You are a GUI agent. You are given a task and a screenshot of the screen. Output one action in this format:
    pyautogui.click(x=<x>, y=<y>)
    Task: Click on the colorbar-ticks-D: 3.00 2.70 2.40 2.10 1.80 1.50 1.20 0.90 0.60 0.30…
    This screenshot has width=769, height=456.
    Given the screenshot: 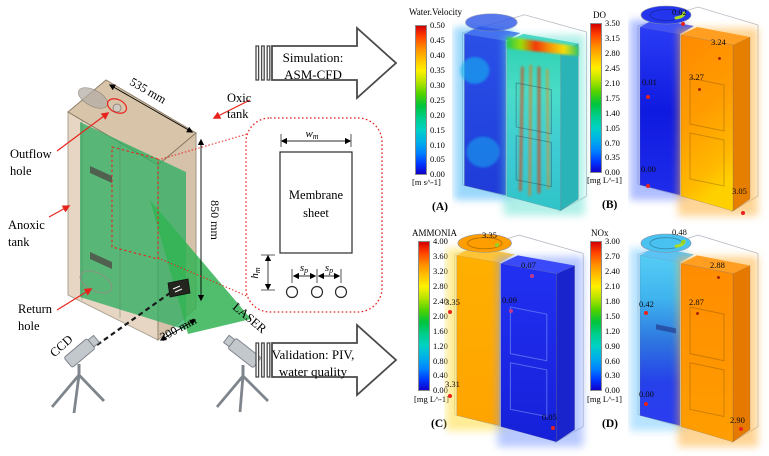 What is the action you would take?
    pyautogui.click(x=612, y=316)
    